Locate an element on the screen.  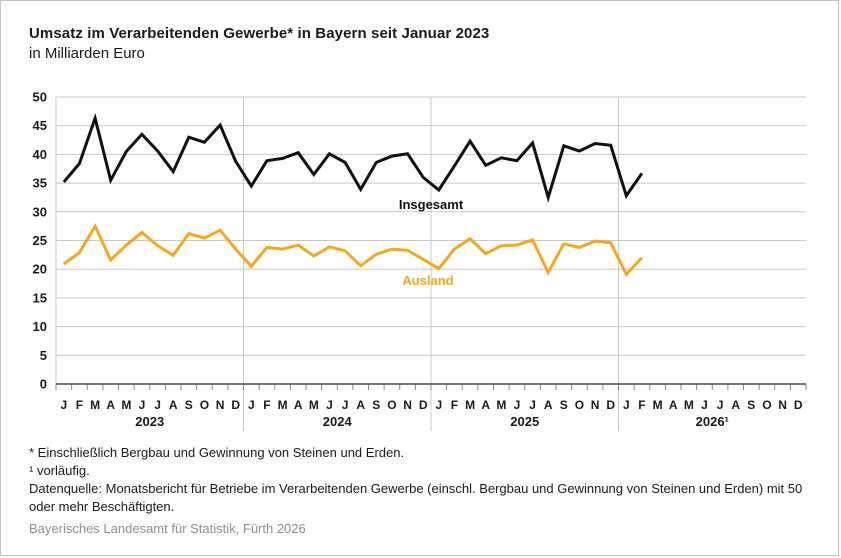
line-series-ausland is located at coordinates (352, 250).